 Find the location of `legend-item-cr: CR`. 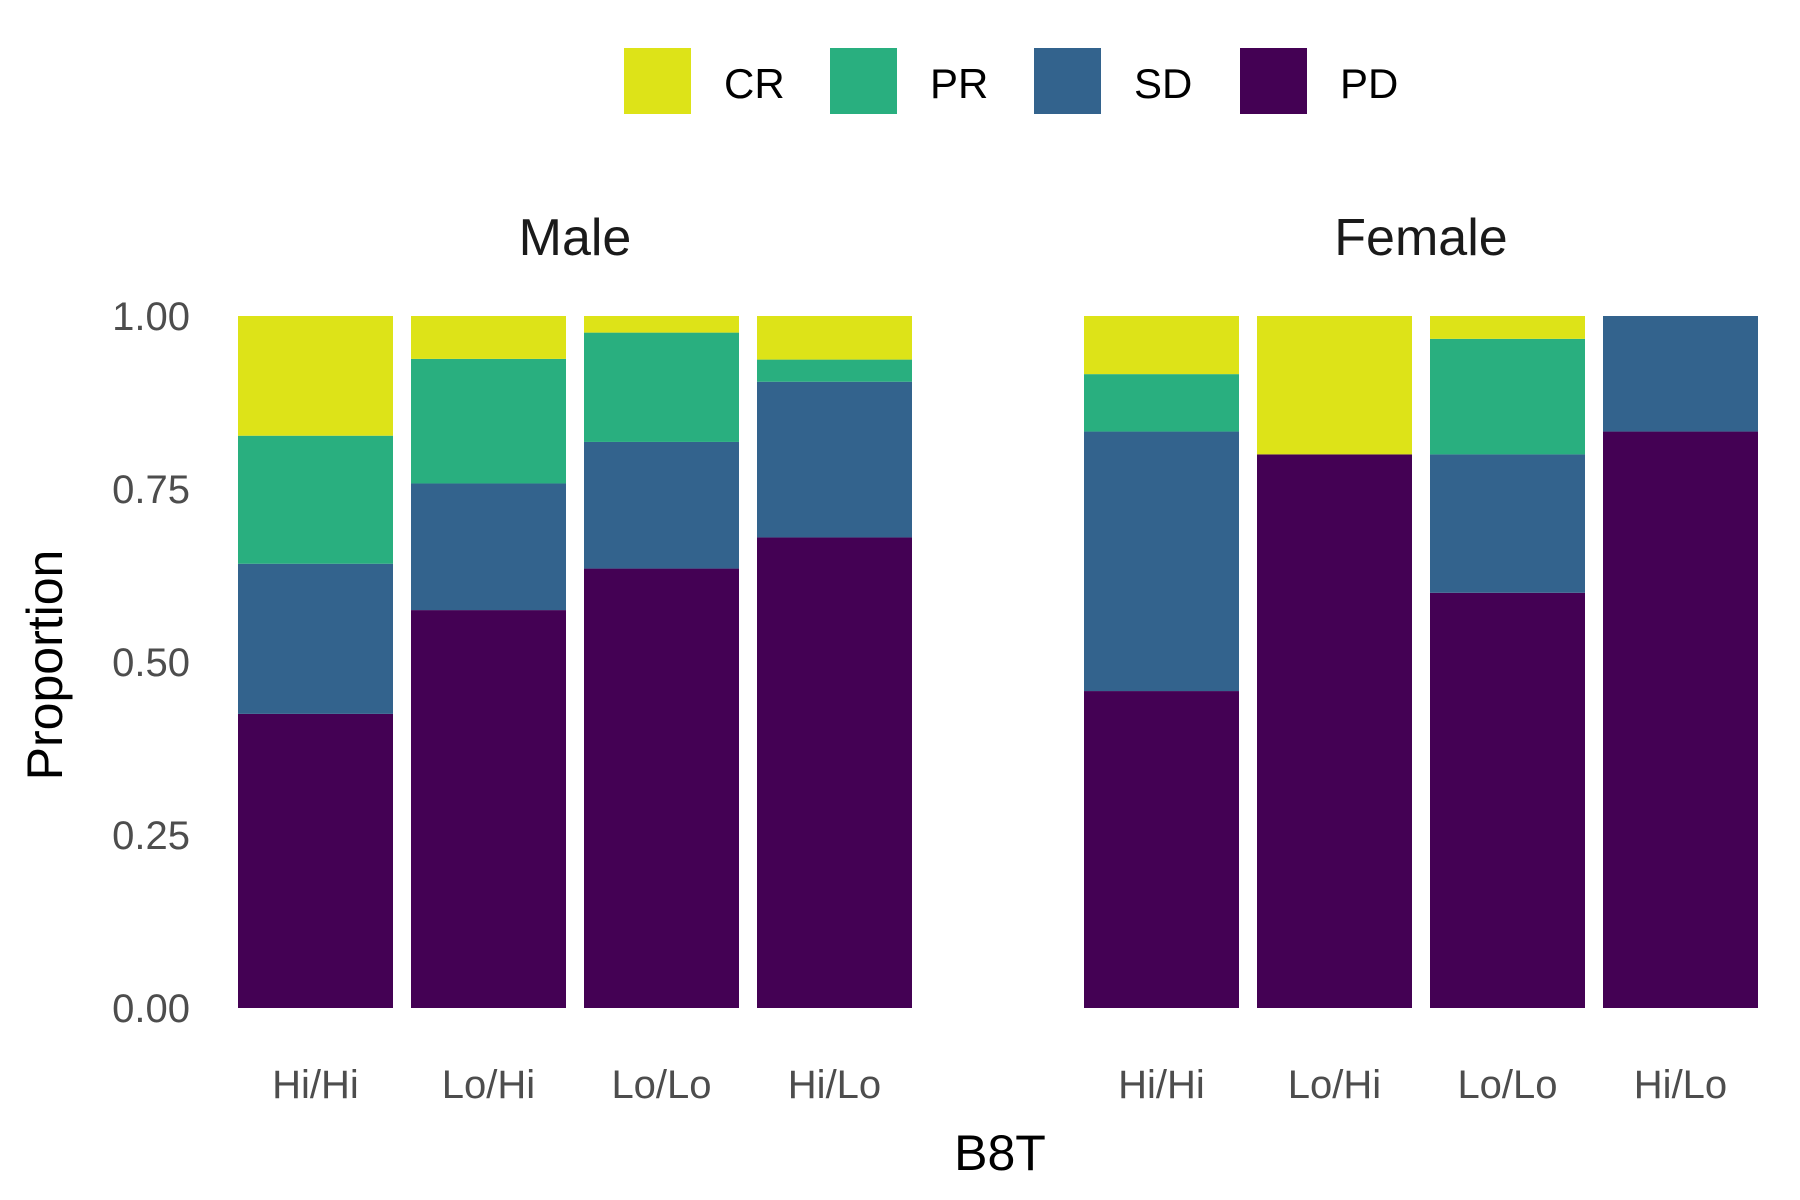

legend-item-cr: CR is located at coordinates (704, 81).